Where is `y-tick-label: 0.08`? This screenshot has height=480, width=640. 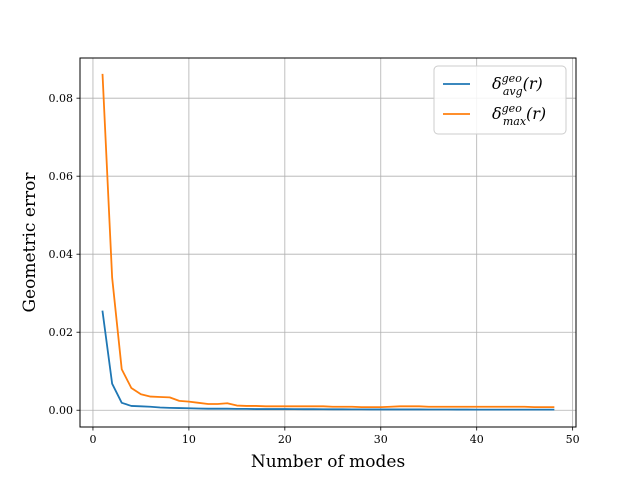
y-tick-label: 0.08 is located at coordinates (61, 98).